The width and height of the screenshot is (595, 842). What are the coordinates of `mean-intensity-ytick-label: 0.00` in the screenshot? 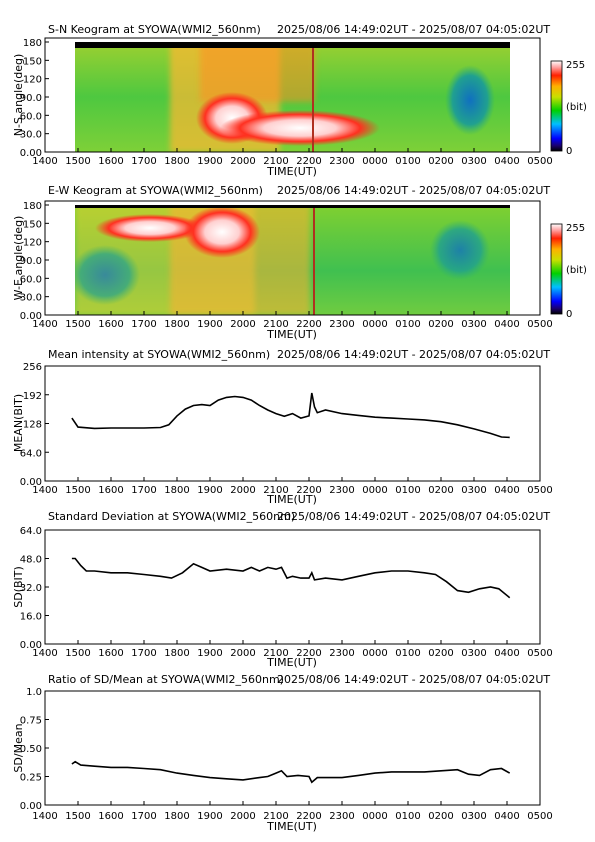 It's located at (31, 482).